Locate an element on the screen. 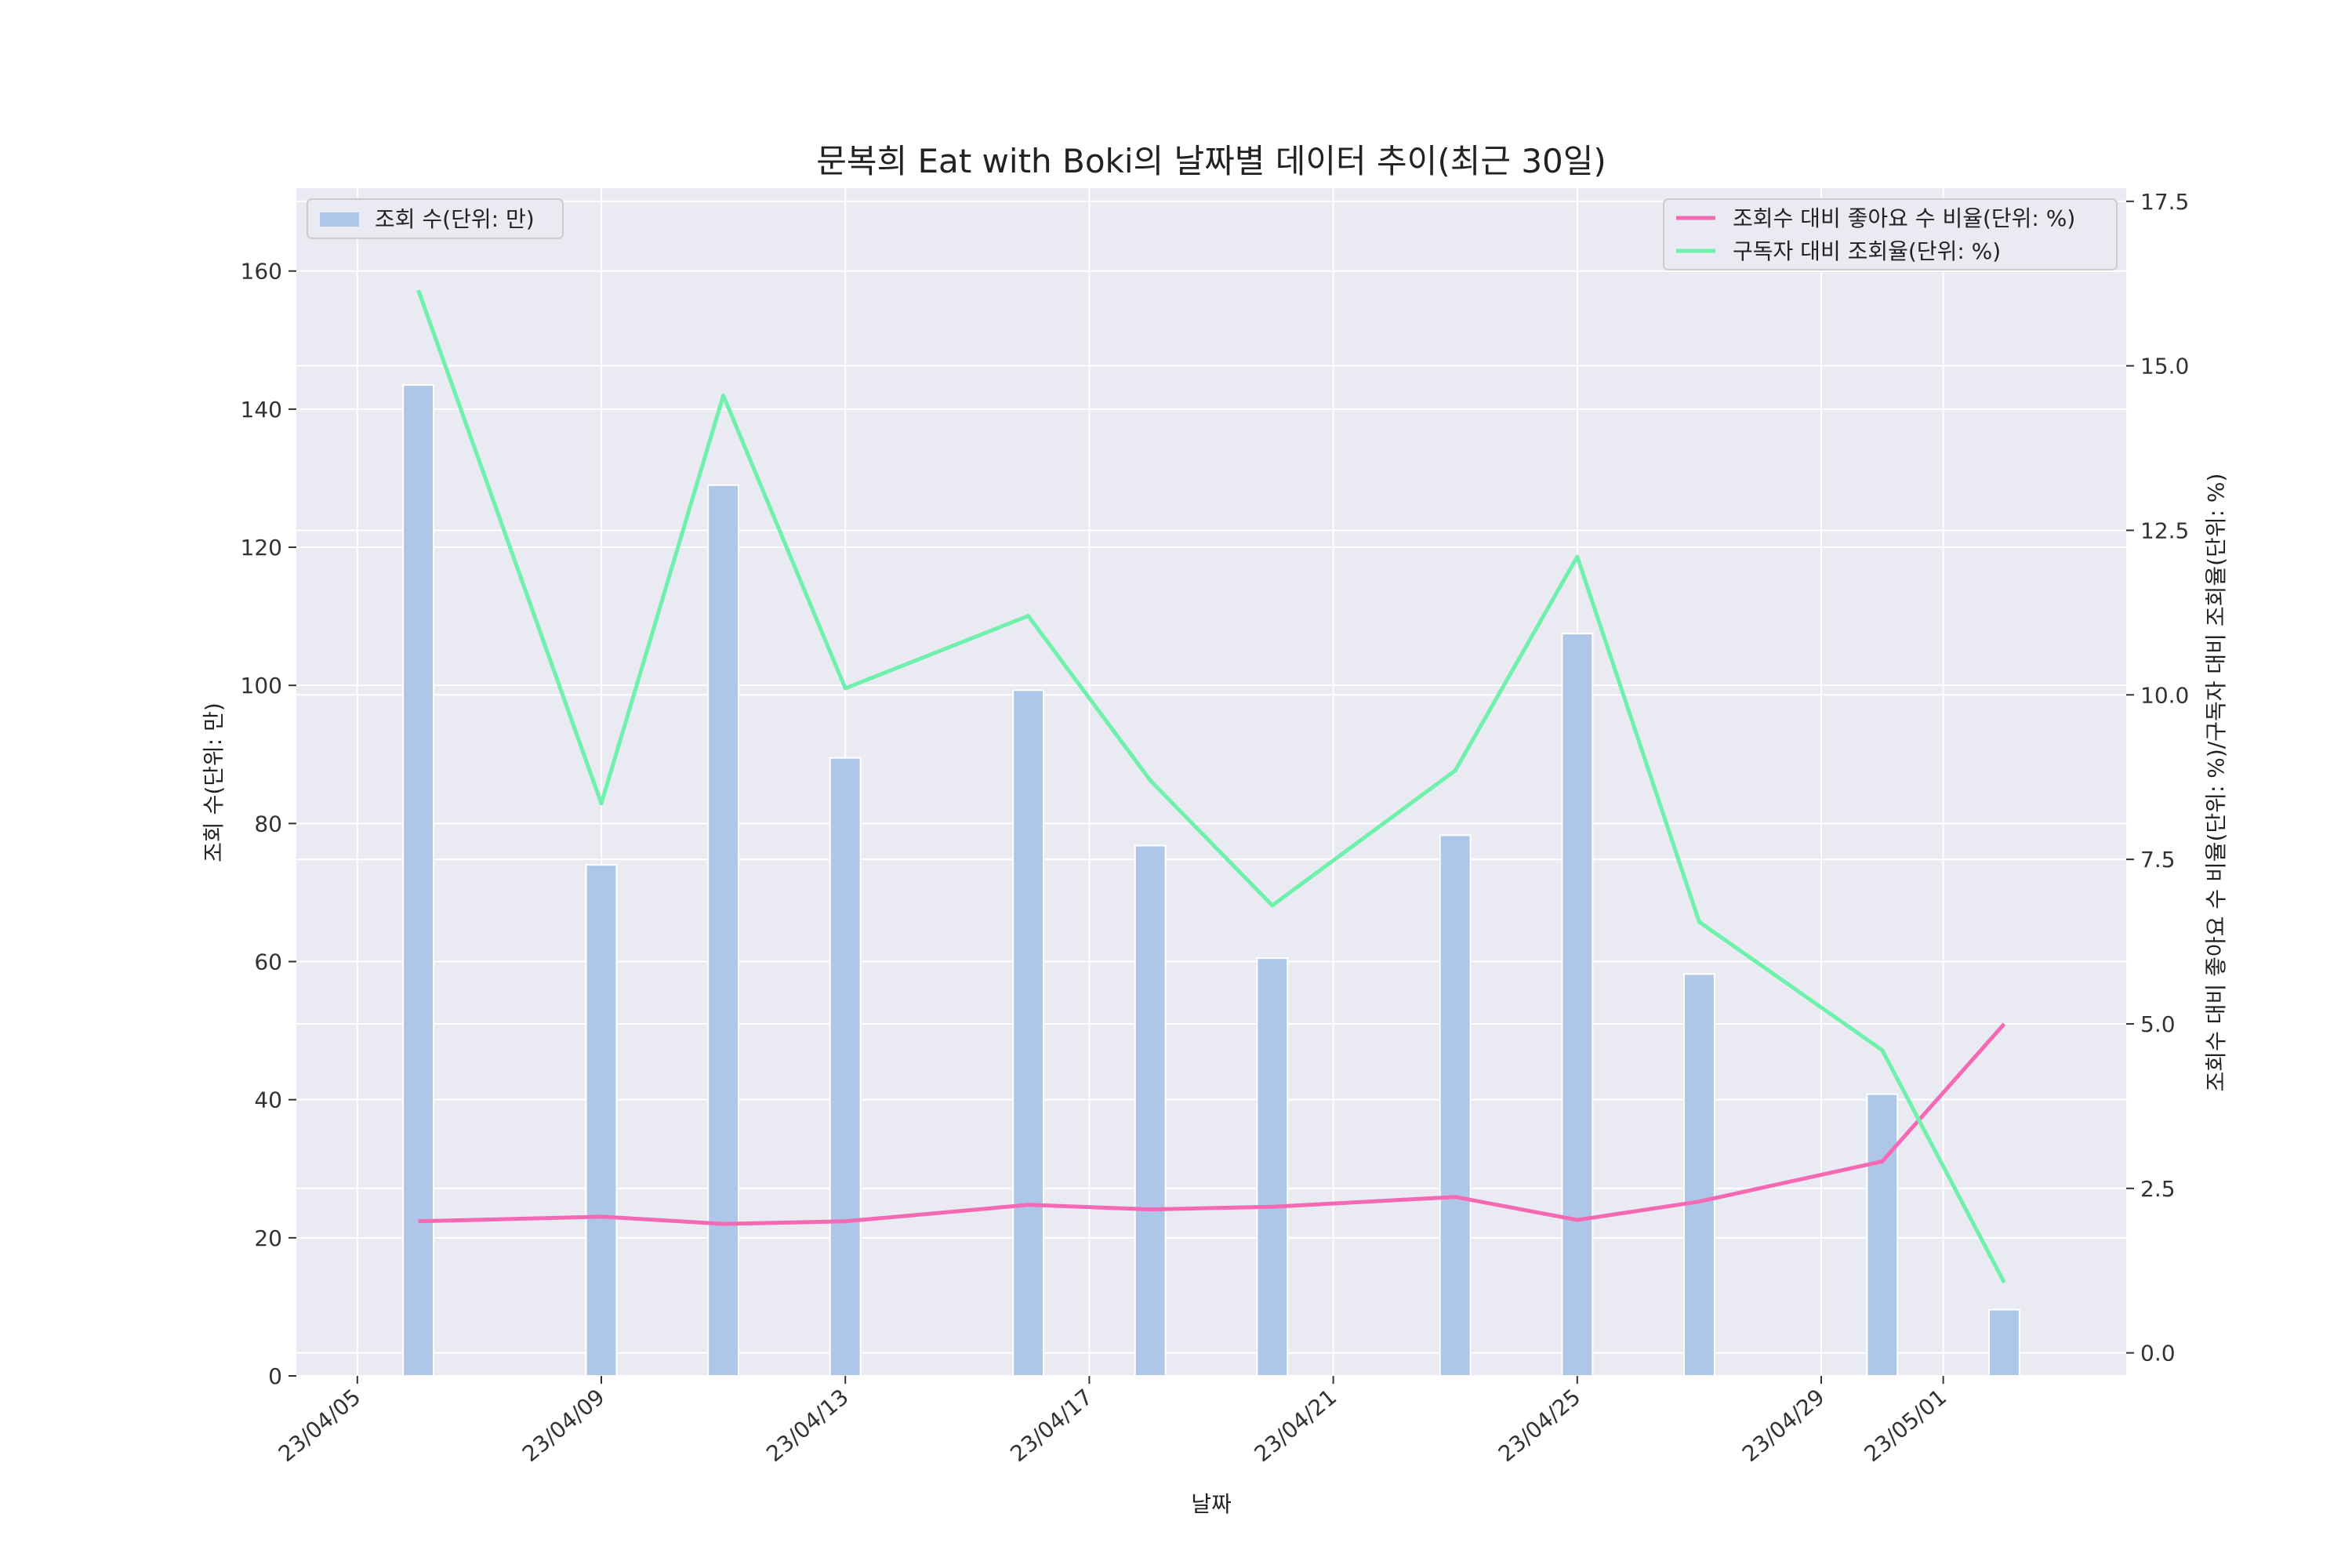 The height and width of the screenshot is (1568, 2352). y-left-tick-label: 80 is located at coordinates (268, 824).